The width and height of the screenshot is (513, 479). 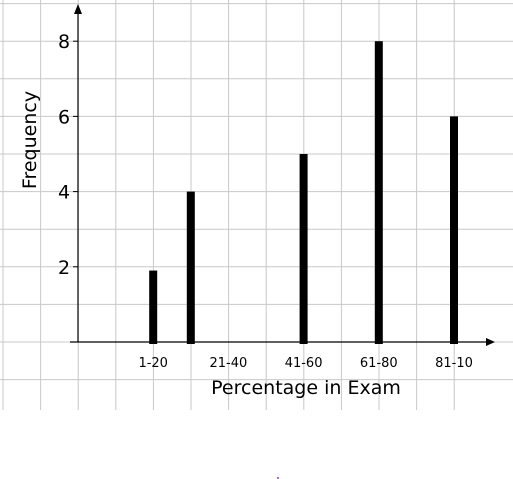 What do you see at coordinates (153, 363) in the screenshot?
I see `x-tick-label: 1-20` at bounding box center [153, 363].